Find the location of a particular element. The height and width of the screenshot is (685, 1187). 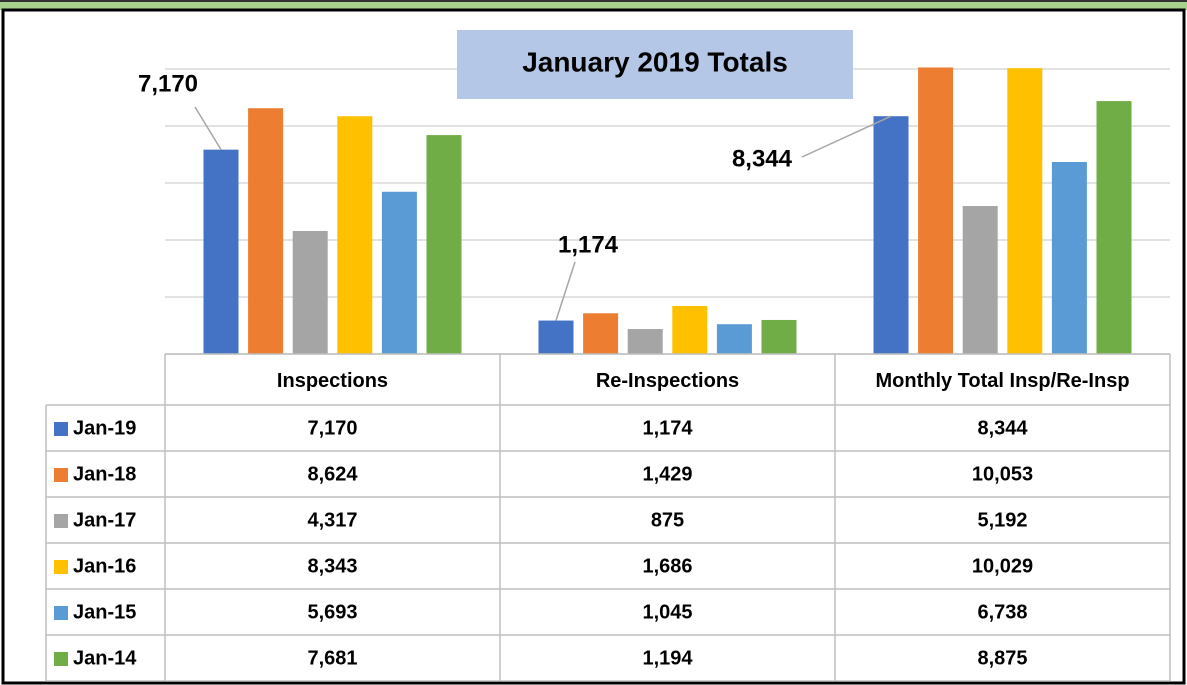

table-cell: 4,317 is located at coordinates (332, 520).